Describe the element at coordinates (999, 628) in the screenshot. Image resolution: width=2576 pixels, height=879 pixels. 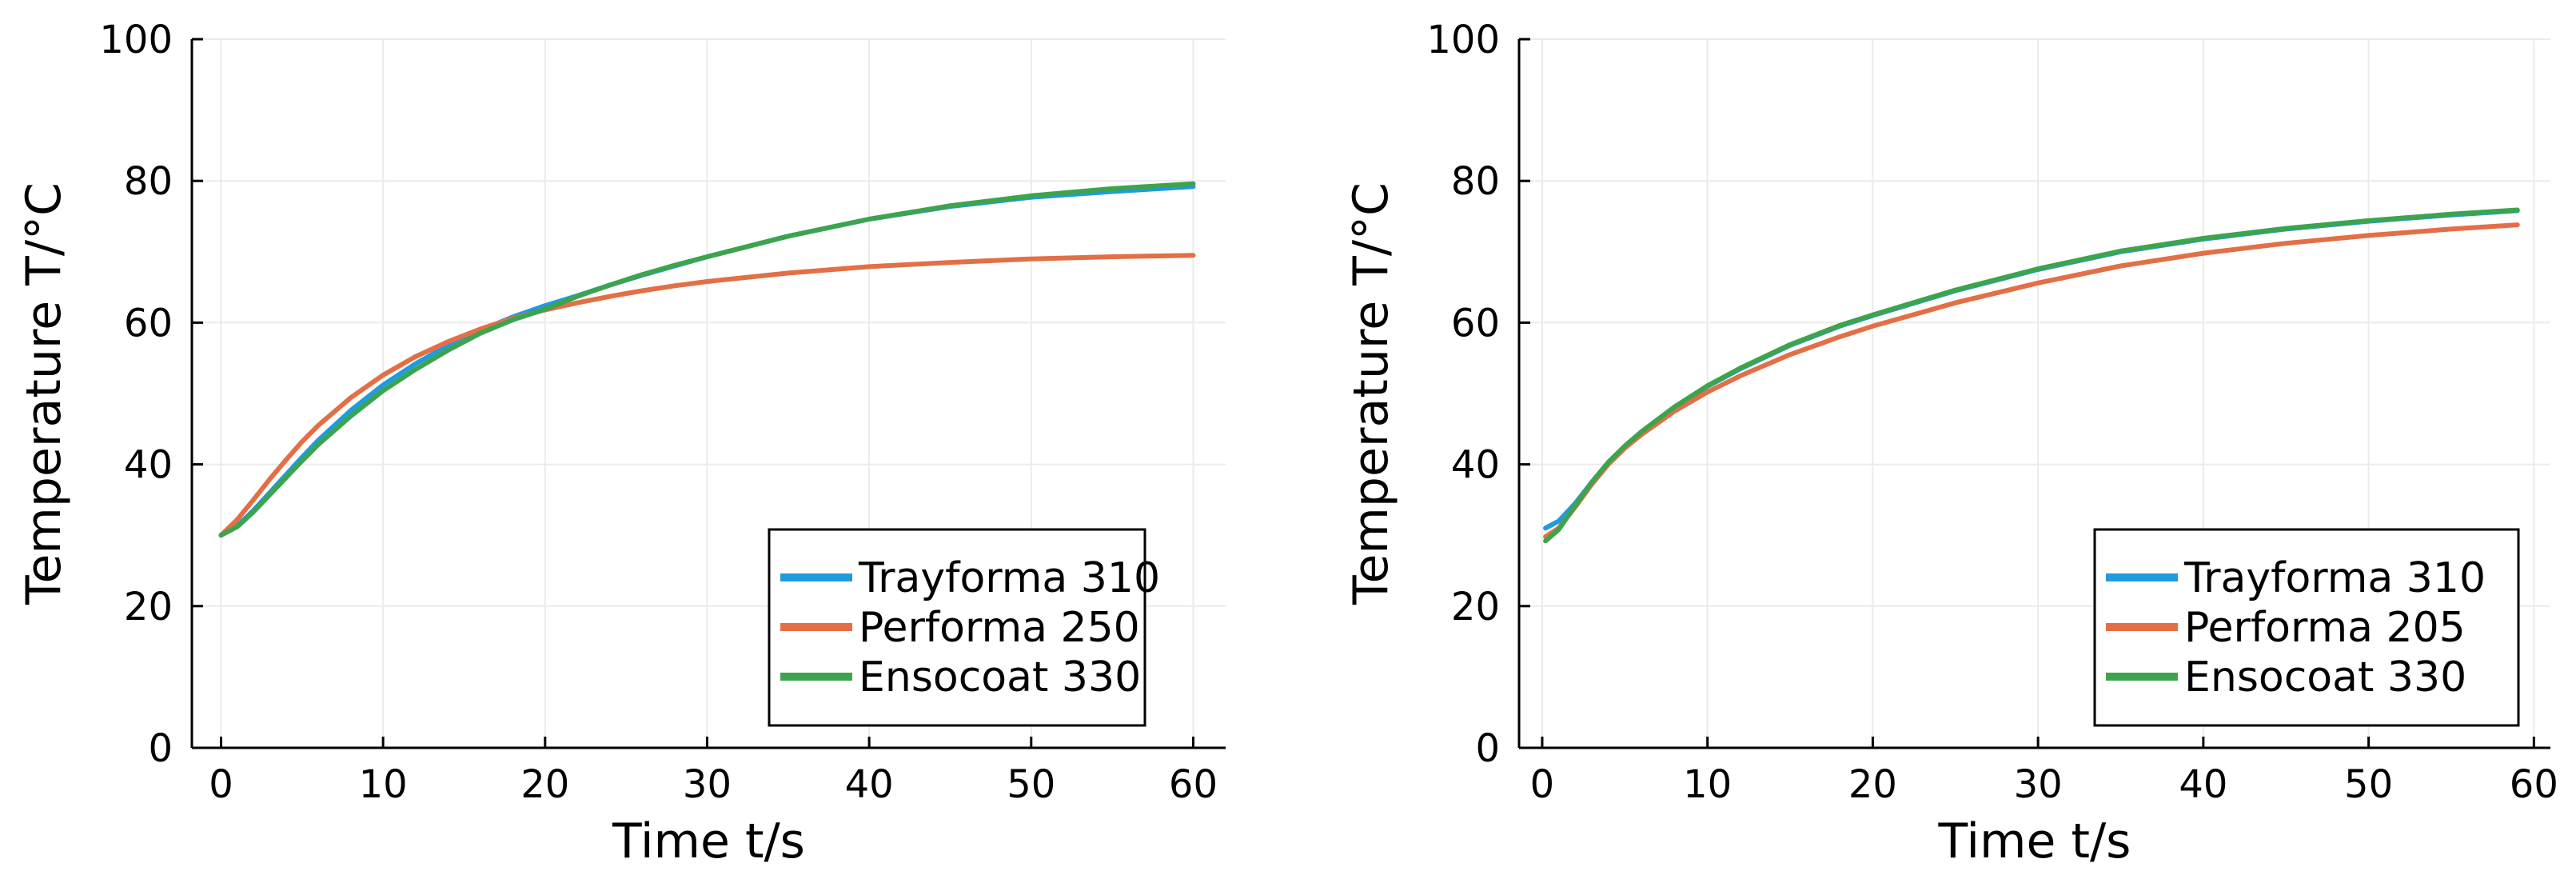
I see `legend-label: Performa 250` at that location.